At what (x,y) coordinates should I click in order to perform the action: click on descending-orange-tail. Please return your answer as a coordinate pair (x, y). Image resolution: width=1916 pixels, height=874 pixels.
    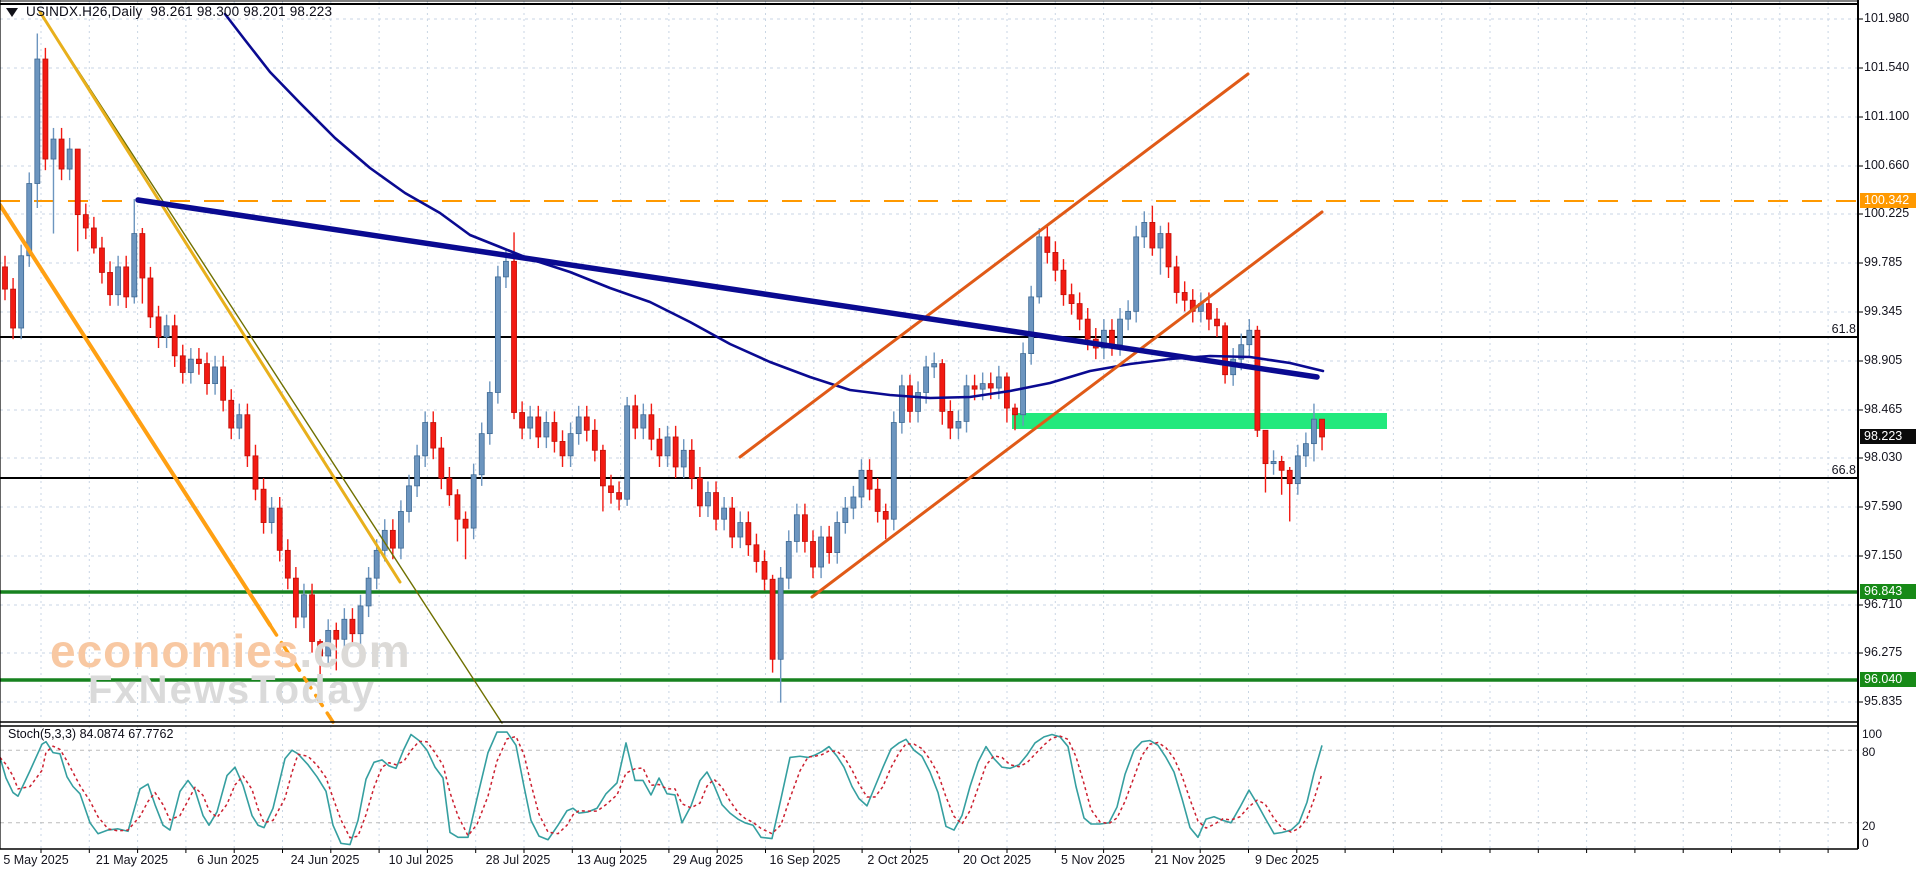
    Looking at the image, I should click on (301, 673).